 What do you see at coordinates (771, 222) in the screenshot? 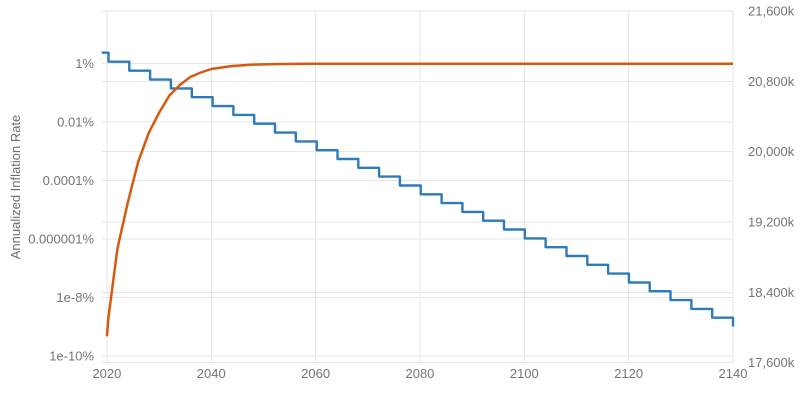
I see `right-tick-label: 19,200k` at bounding box center [771, 222].